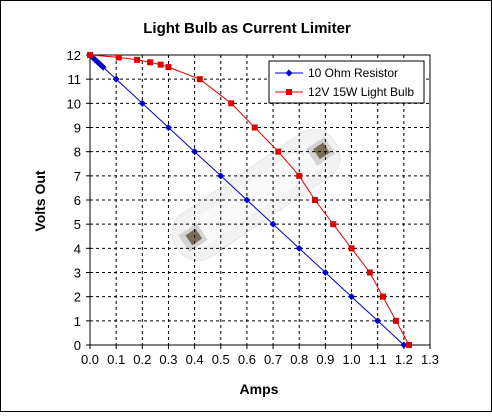 This screenshot has width=492, height=416. I want to click on x-tick-label: 0.8, so click(299, 359).